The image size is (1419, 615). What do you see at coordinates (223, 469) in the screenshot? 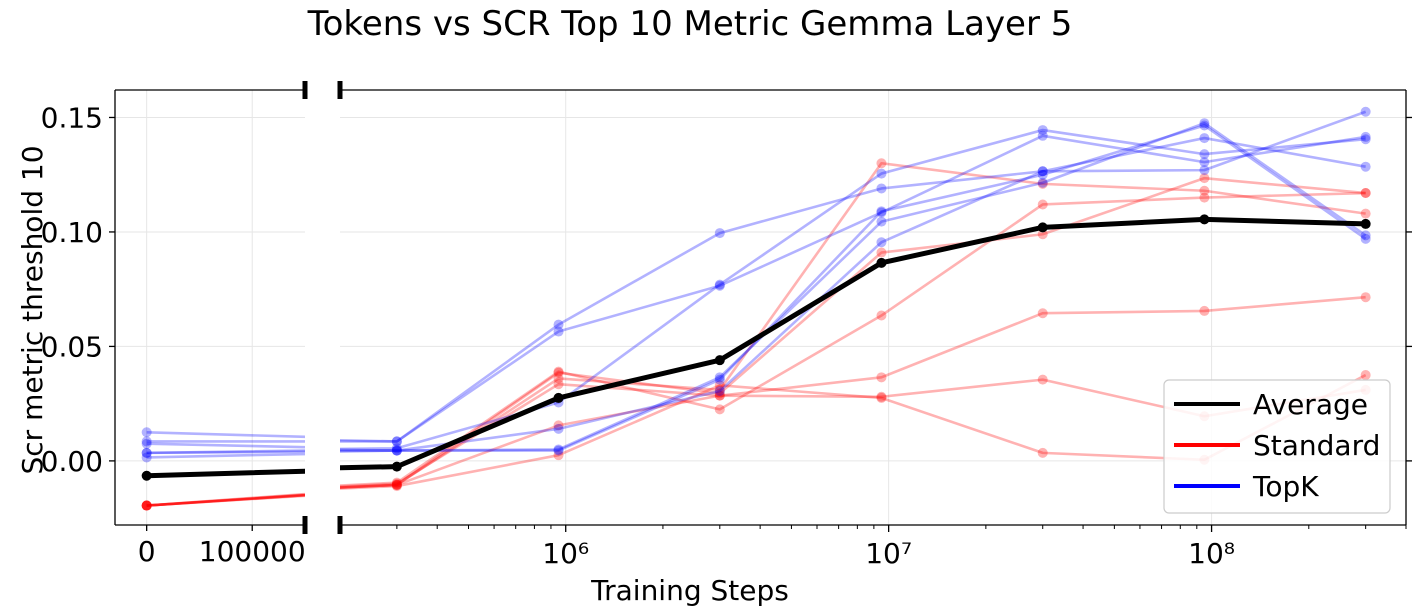
I see `left-panel-lines` at bounding box center [223, 469].